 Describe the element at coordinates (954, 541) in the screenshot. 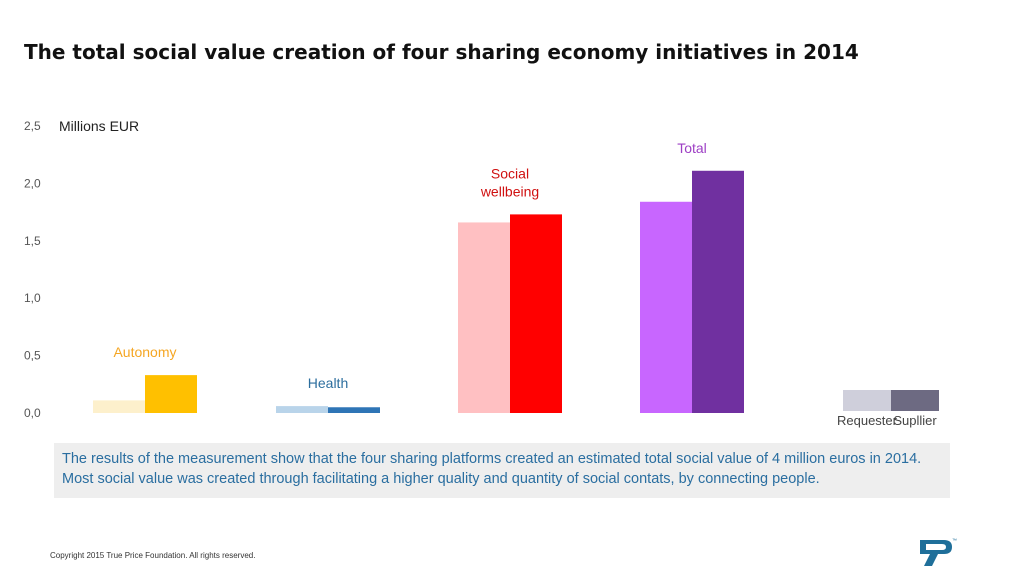

I see `svg-text: ™` at that location.